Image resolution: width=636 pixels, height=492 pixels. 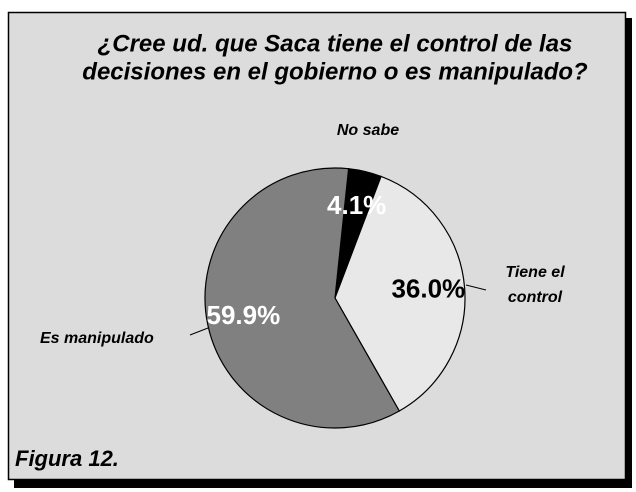 I want to click on pie-slice, so click(x=400, y=293).